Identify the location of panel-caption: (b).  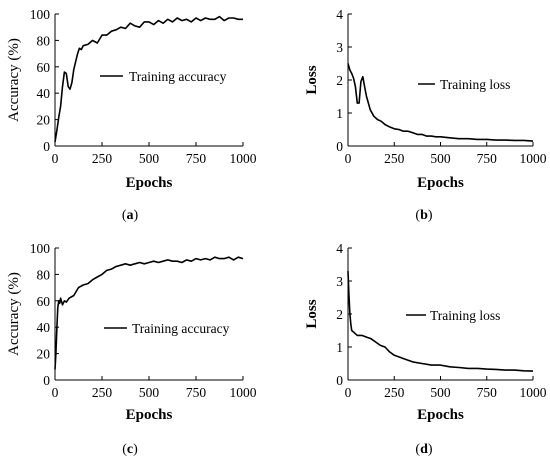
(423, 215).